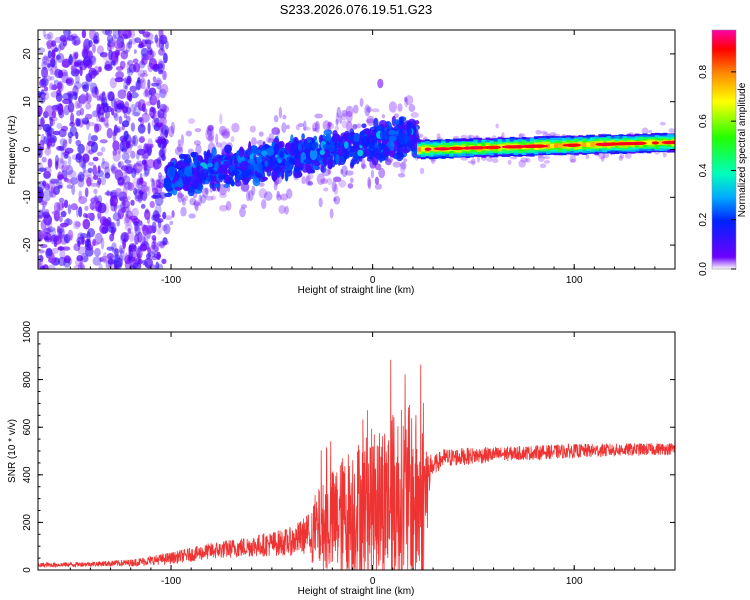 This screenshot has width=750, height=600. Describe the element at coordinates (373, 581) in the screenshot. I see `snr-xtick-label: 0` at that location.